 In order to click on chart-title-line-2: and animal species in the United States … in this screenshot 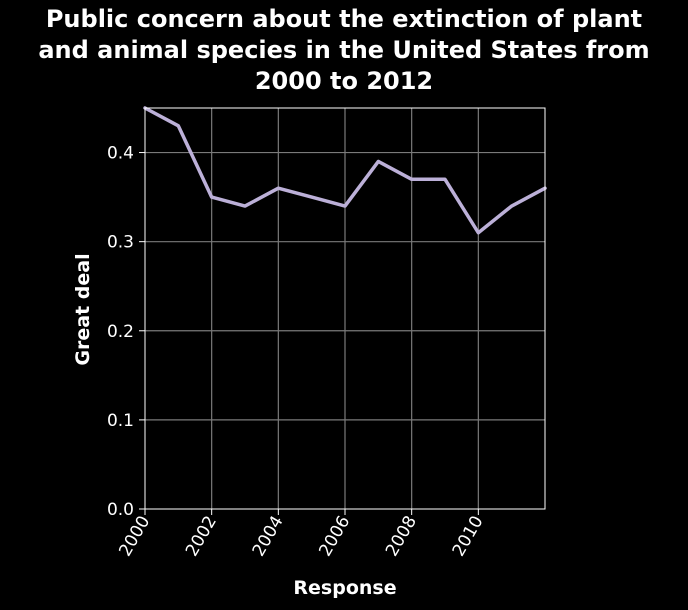, I will do `click(344, 50)`.